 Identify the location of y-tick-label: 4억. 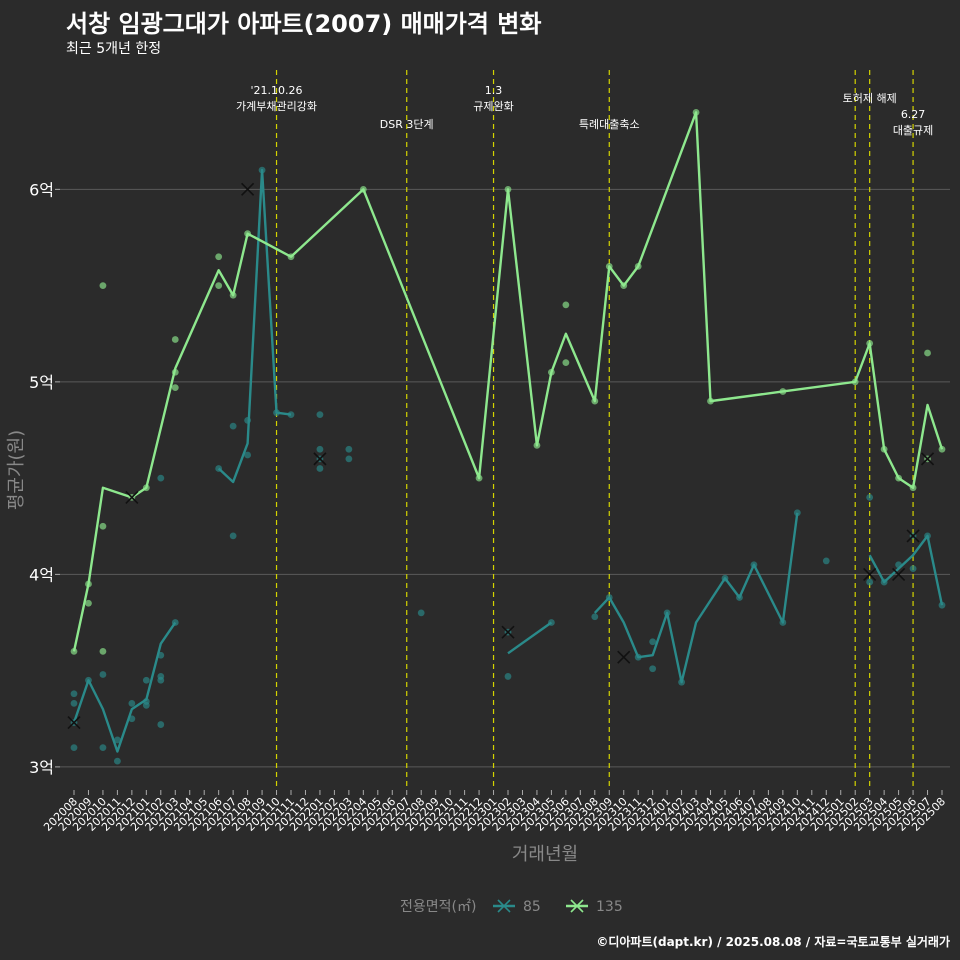
(41, 574).